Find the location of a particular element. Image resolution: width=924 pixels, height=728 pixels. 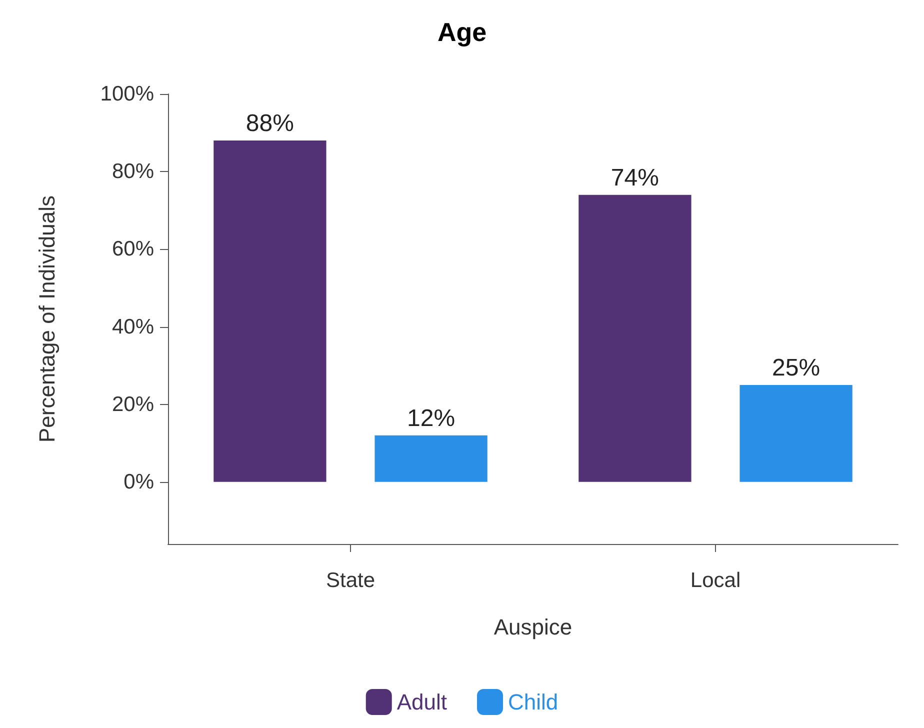

legend-label: Child is located at coordinates (533, 702).